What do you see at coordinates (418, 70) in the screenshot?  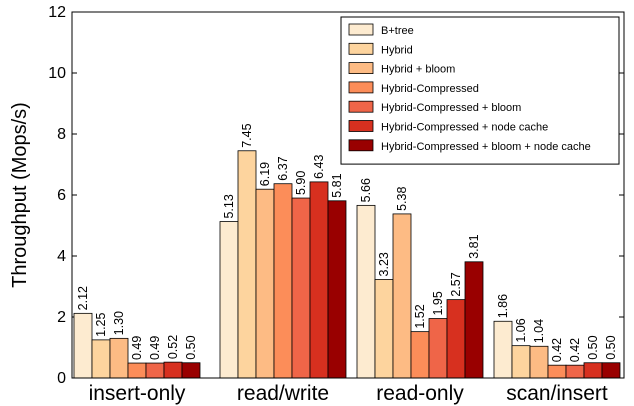 I see `legend-entry: Hybrid + bloom` at bounding box center [418, 70].